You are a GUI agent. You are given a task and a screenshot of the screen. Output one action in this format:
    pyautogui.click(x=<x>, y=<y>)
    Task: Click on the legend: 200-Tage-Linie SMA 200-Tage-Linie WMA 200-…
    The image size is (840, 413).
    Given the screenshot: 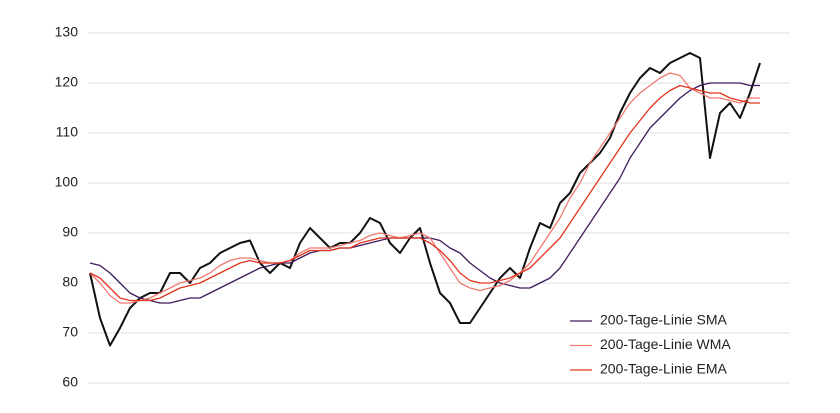 What is the action you would take?
    pyautogui.click(x=650, y=344)
    